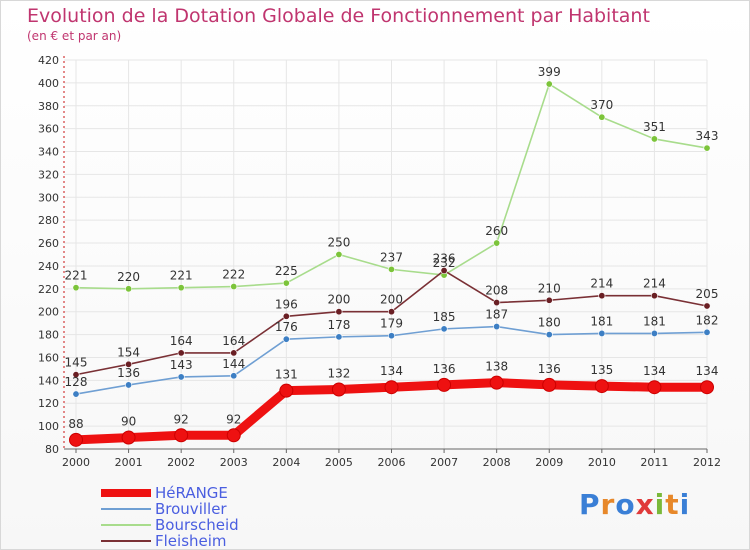 The width and height of the screenshot is (750, 550). What do you see at coordinates (645, 504) in the screenshot?
I see `brand-letter: x` at bounding box center [645, 504].